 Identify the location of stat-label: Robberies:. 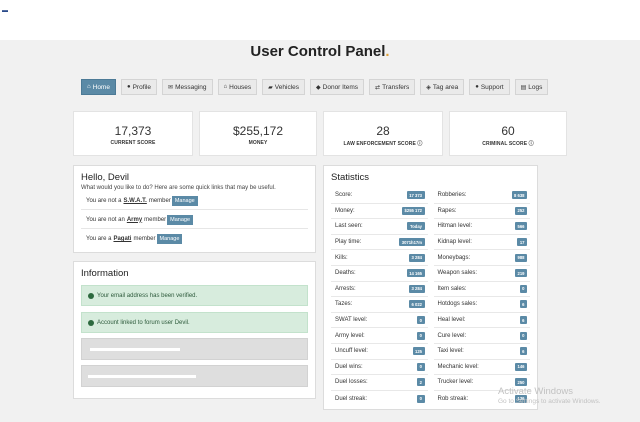
(452, 195).